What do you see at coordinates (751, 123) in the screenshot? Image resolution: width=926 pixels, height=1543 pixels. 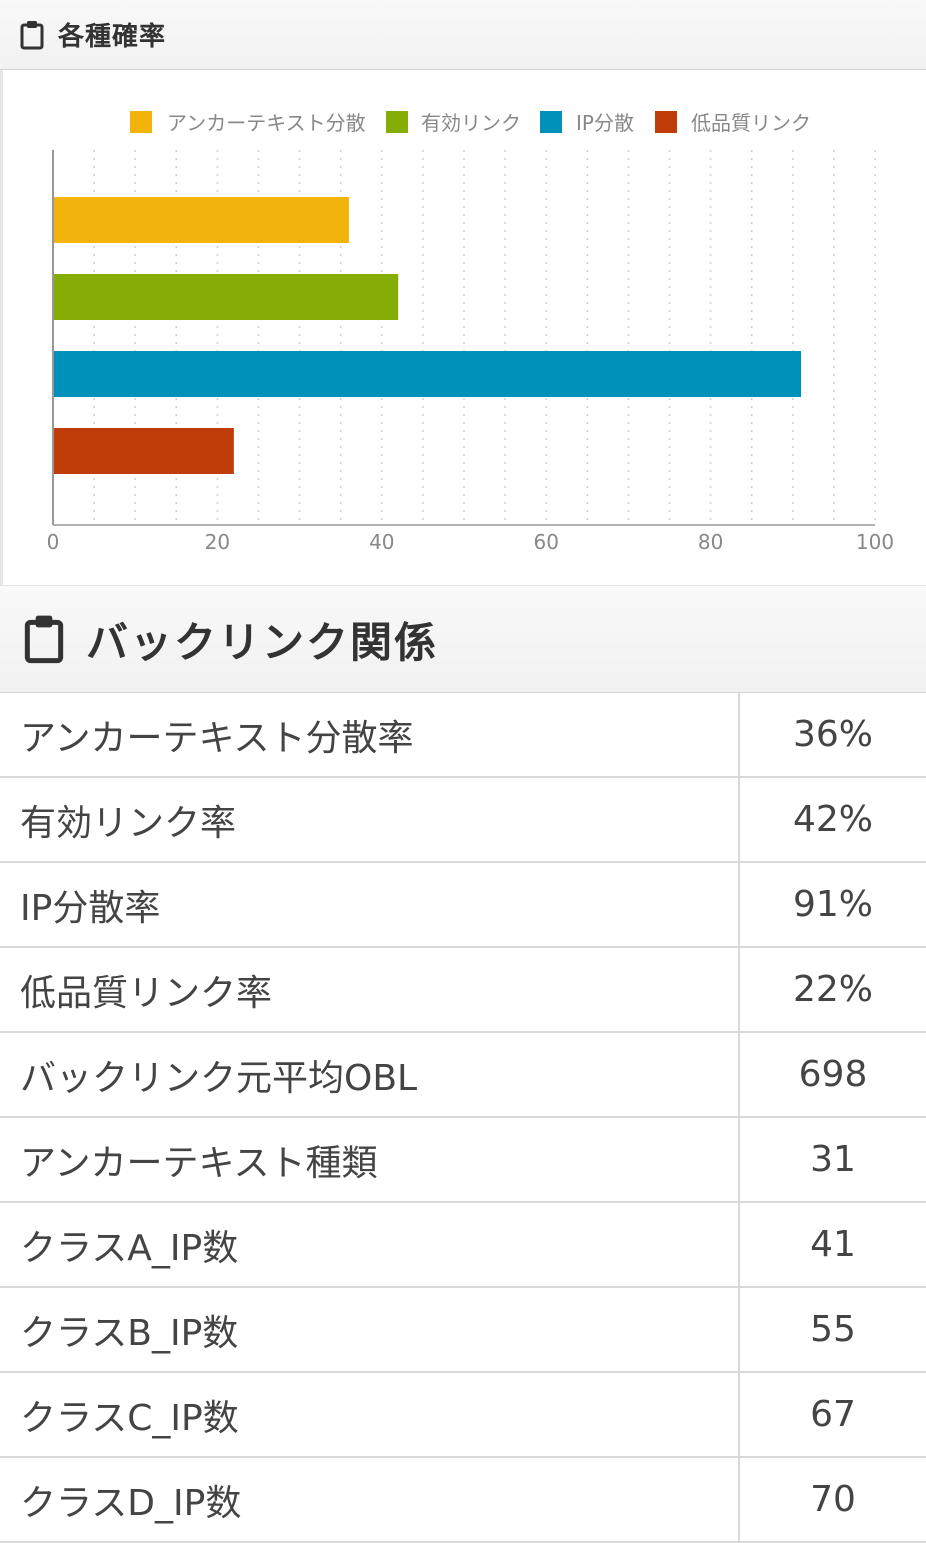 I see `legend-label: 低品質リンク` at bounding box center [751, 123].